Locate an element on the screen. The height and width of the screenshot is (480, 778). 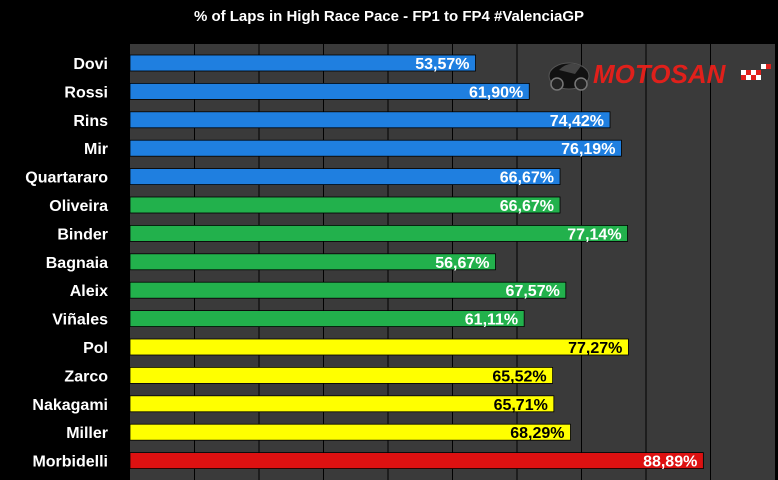
category-label: Aleix is located at coordinates (89, 291).